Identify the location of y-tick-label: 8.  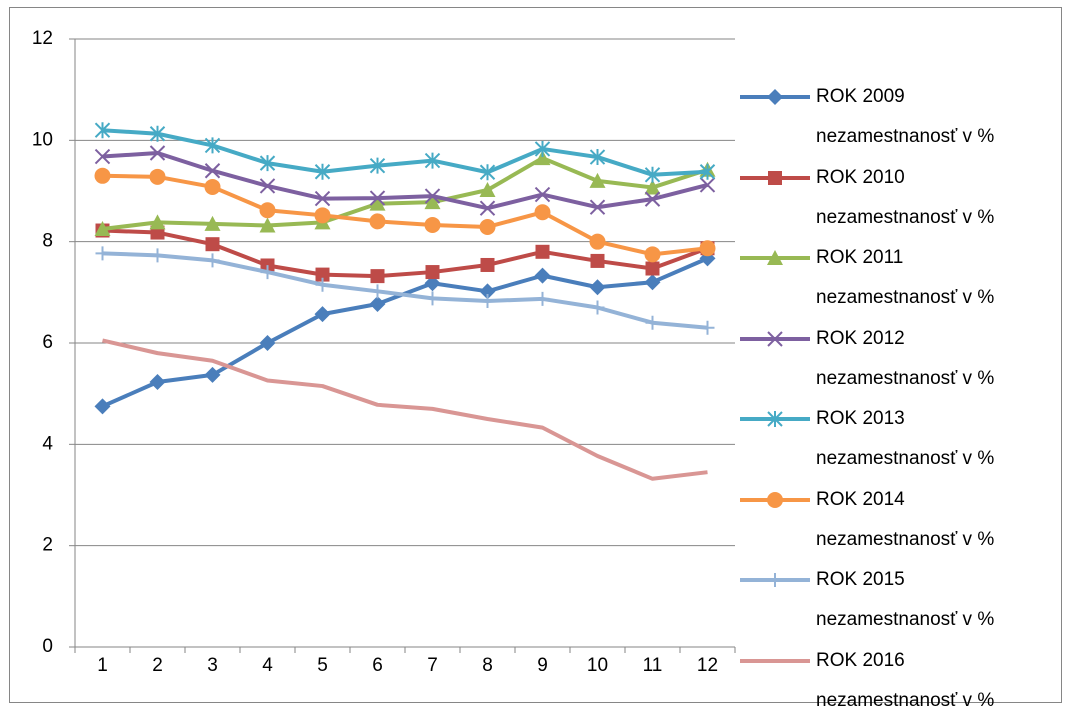
(47, 241).